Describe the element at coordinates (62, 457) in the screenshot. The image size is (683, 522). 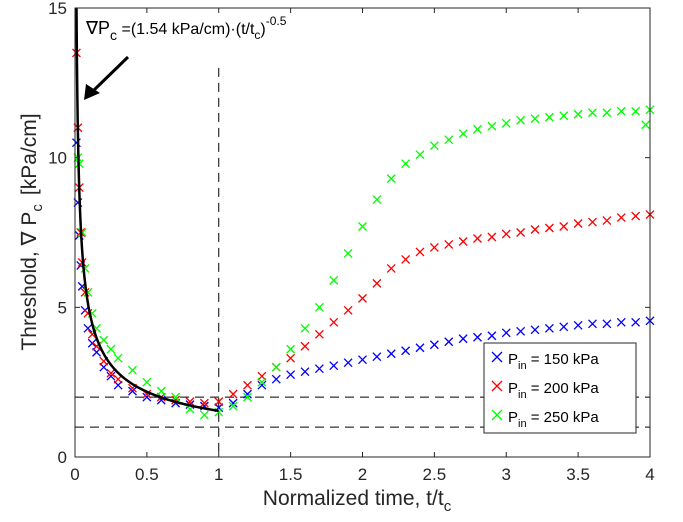
I see `y-tick-label: 0` at that location.